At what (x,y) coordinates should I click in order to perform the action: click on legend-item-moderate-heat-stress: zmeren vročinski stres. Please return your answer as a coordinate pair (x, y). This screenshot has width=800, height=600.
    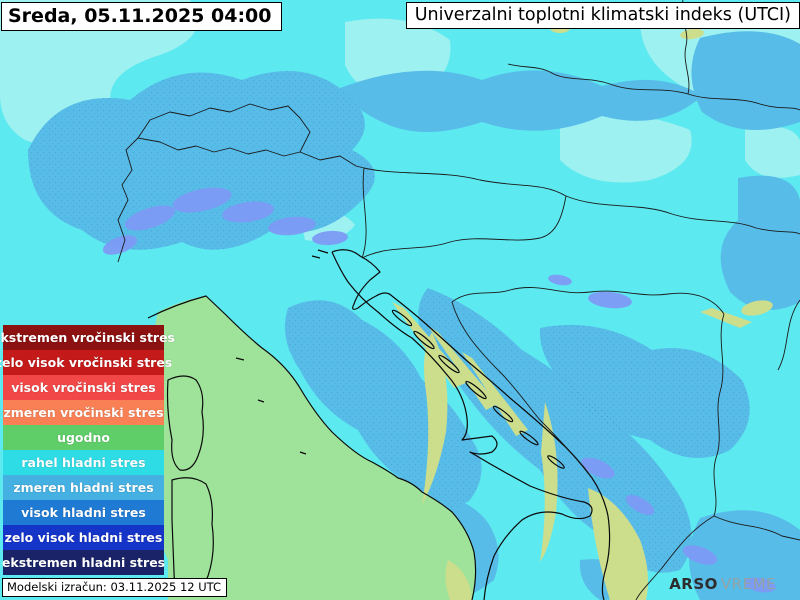
    Looking at the image, I should click on (83, 412).